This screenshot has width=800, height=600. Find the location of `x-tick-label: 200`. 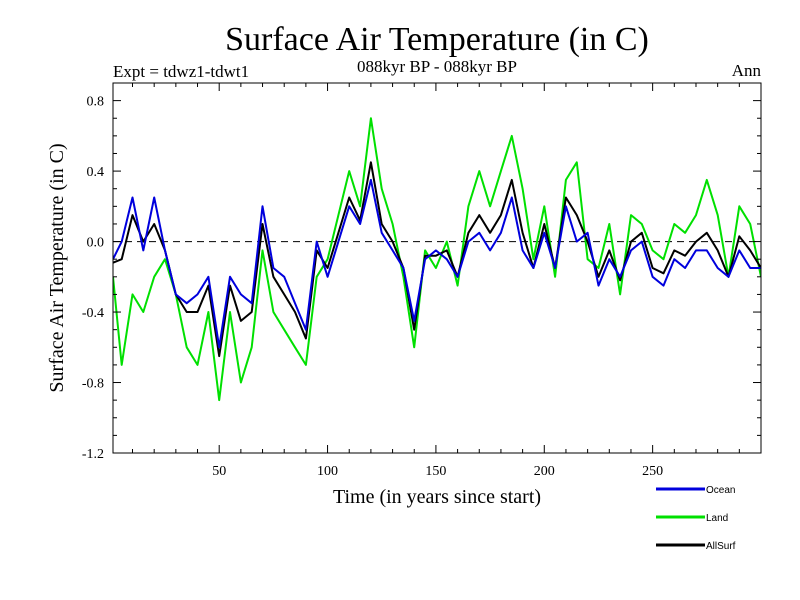

x-tick-label: 200 is located at coordinates (544, 471).